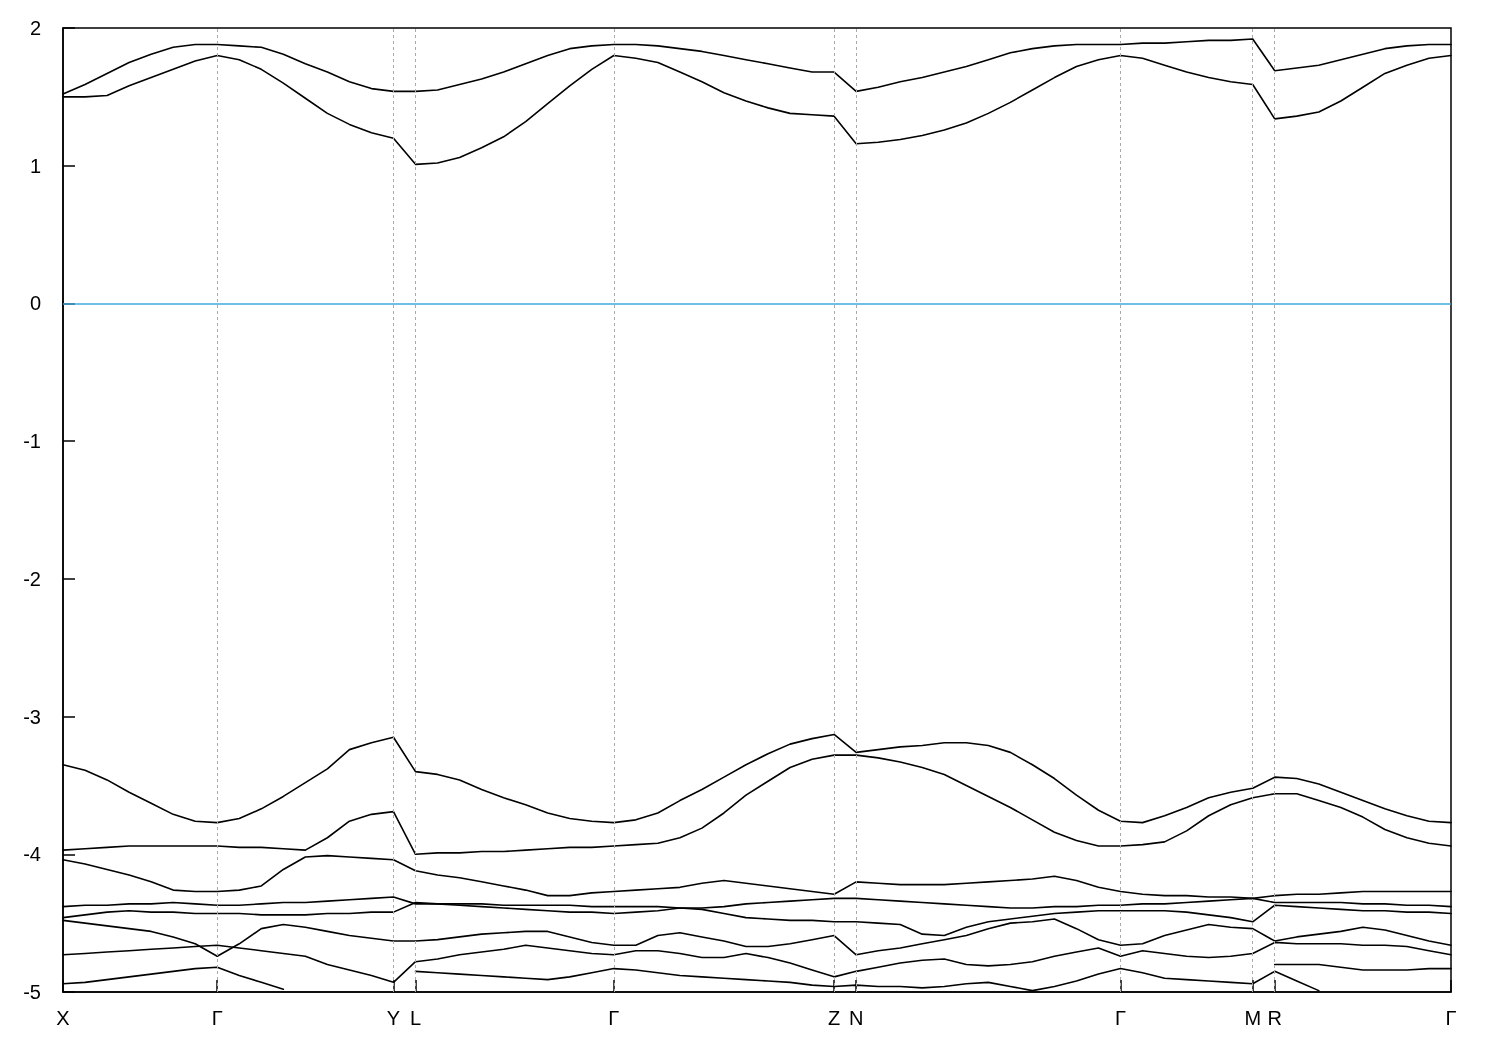 The image size is (1500, 1050). What do you see at coordinates (32, 992) in the screenshot?
I see `y-tick-label: -5` at bounding box center [32, 992].